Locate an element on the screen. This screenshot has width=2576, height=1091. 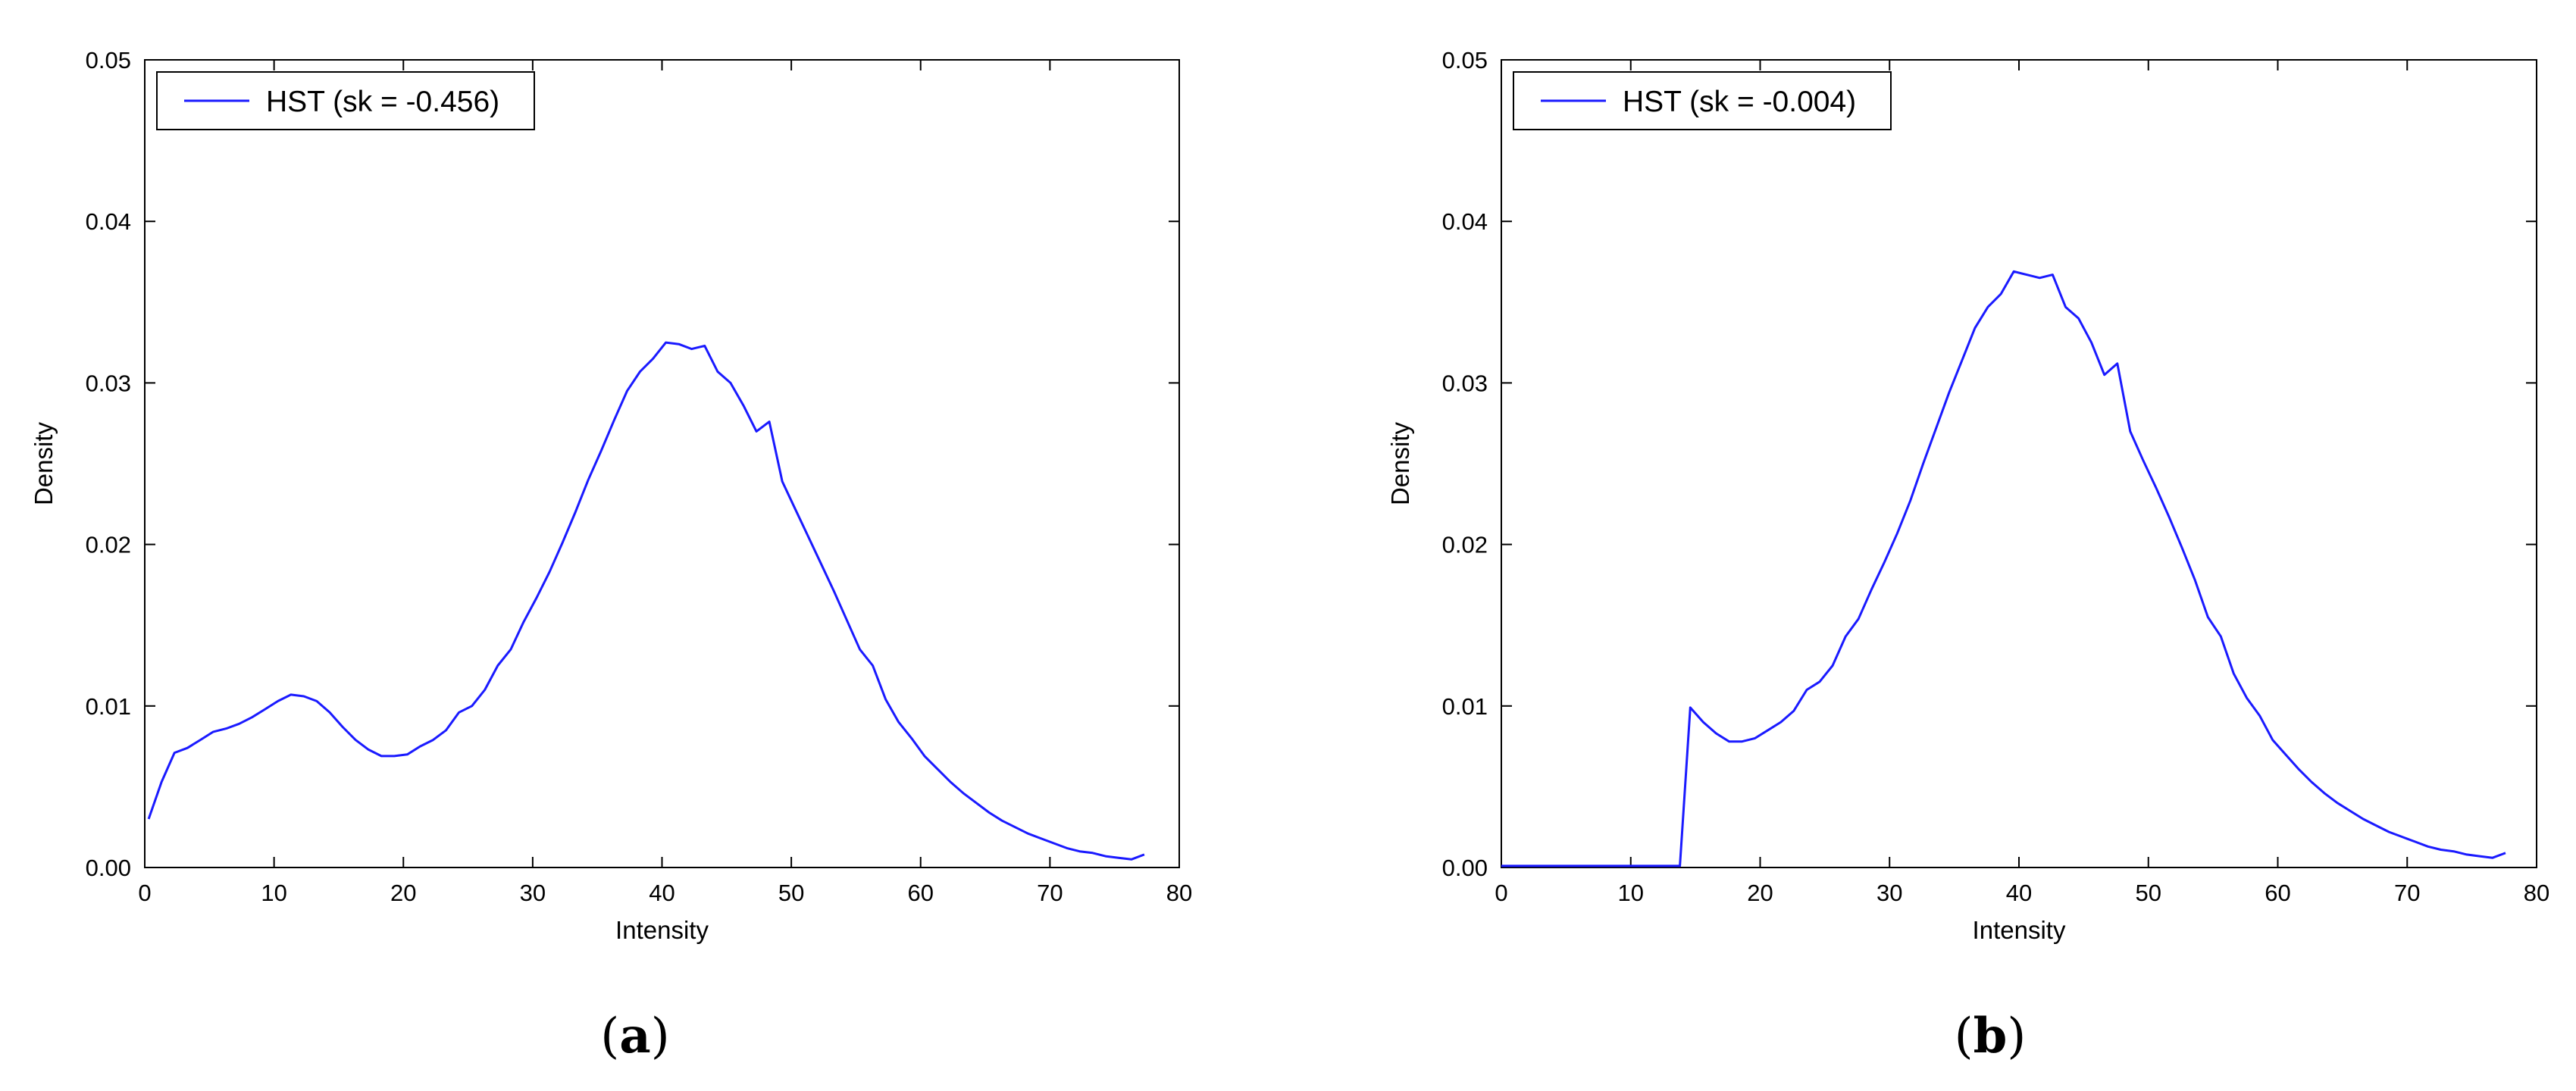
caption-b: (b) is located at coordinates (1990, 1036).